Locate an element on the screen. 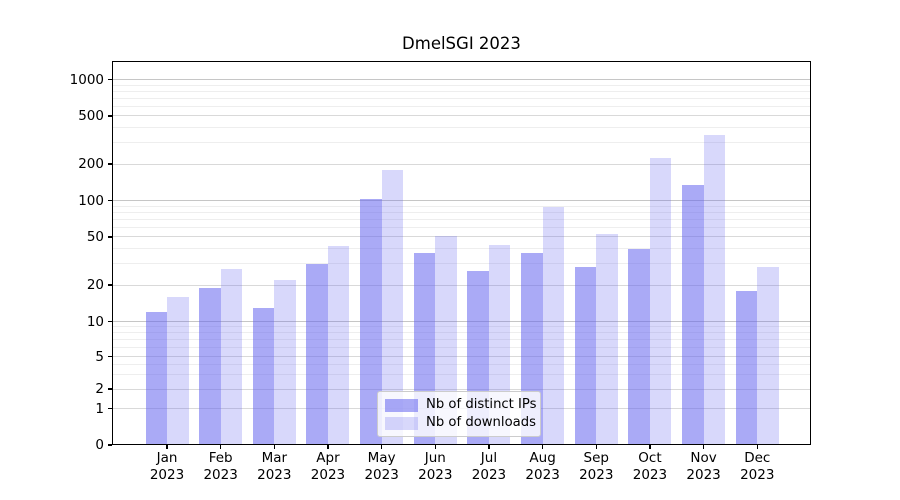 This screenshot has height=500, width=900. x-tick-label-jun: Jun 2023 is located at coordinates (435, 466).